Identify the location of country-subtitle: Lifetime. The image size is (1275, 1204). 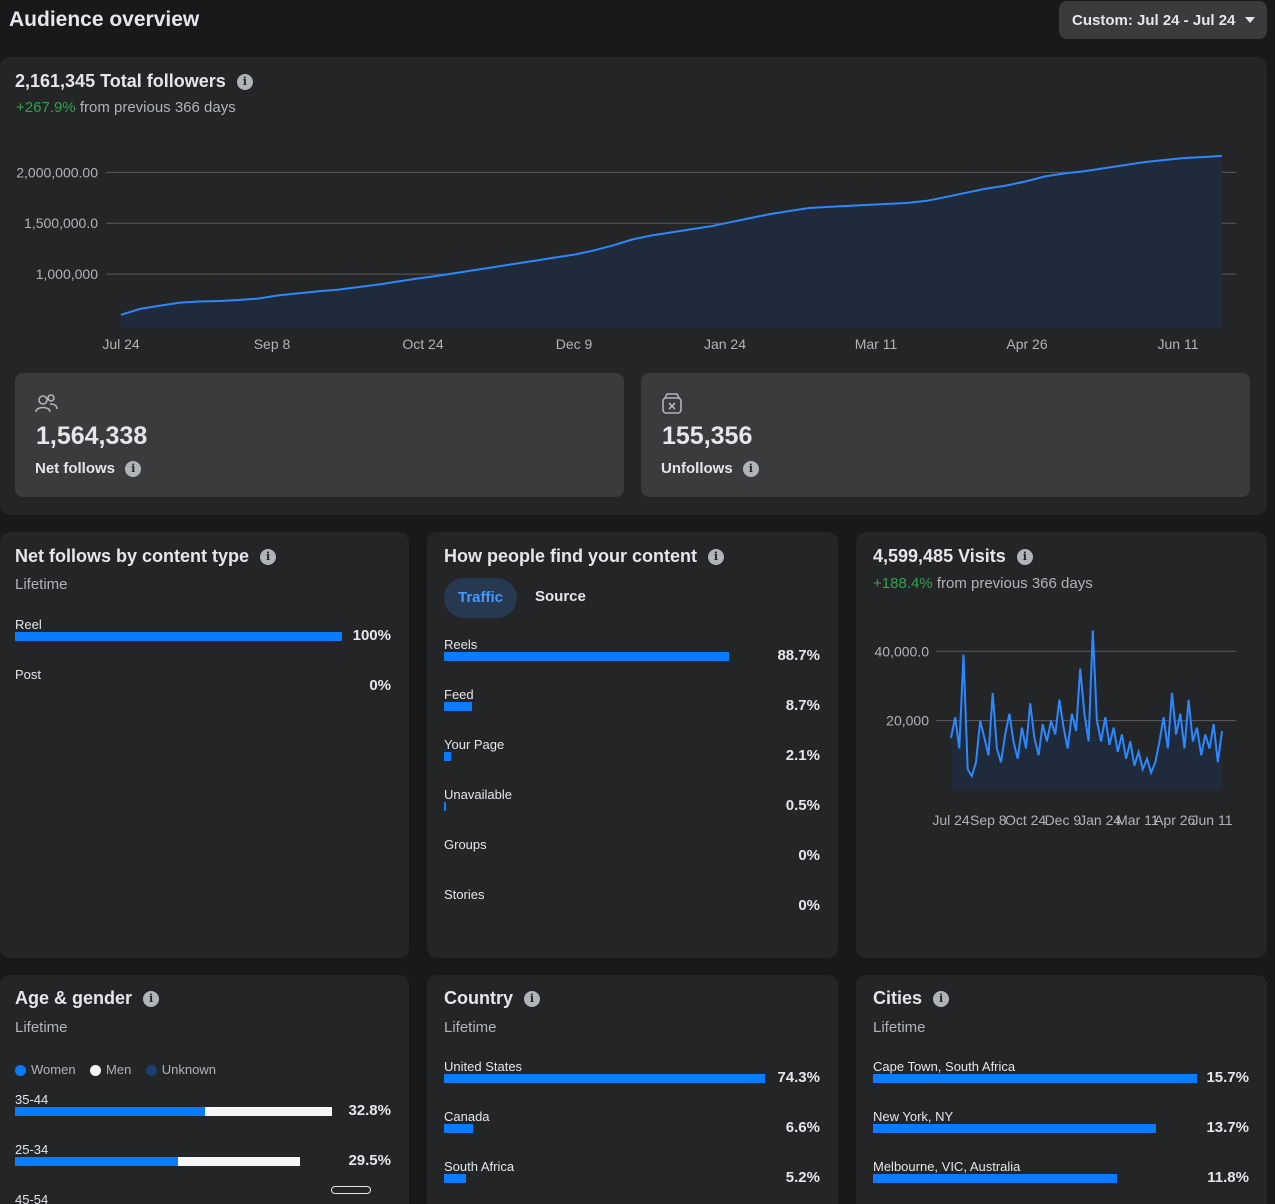
(470, 1027).